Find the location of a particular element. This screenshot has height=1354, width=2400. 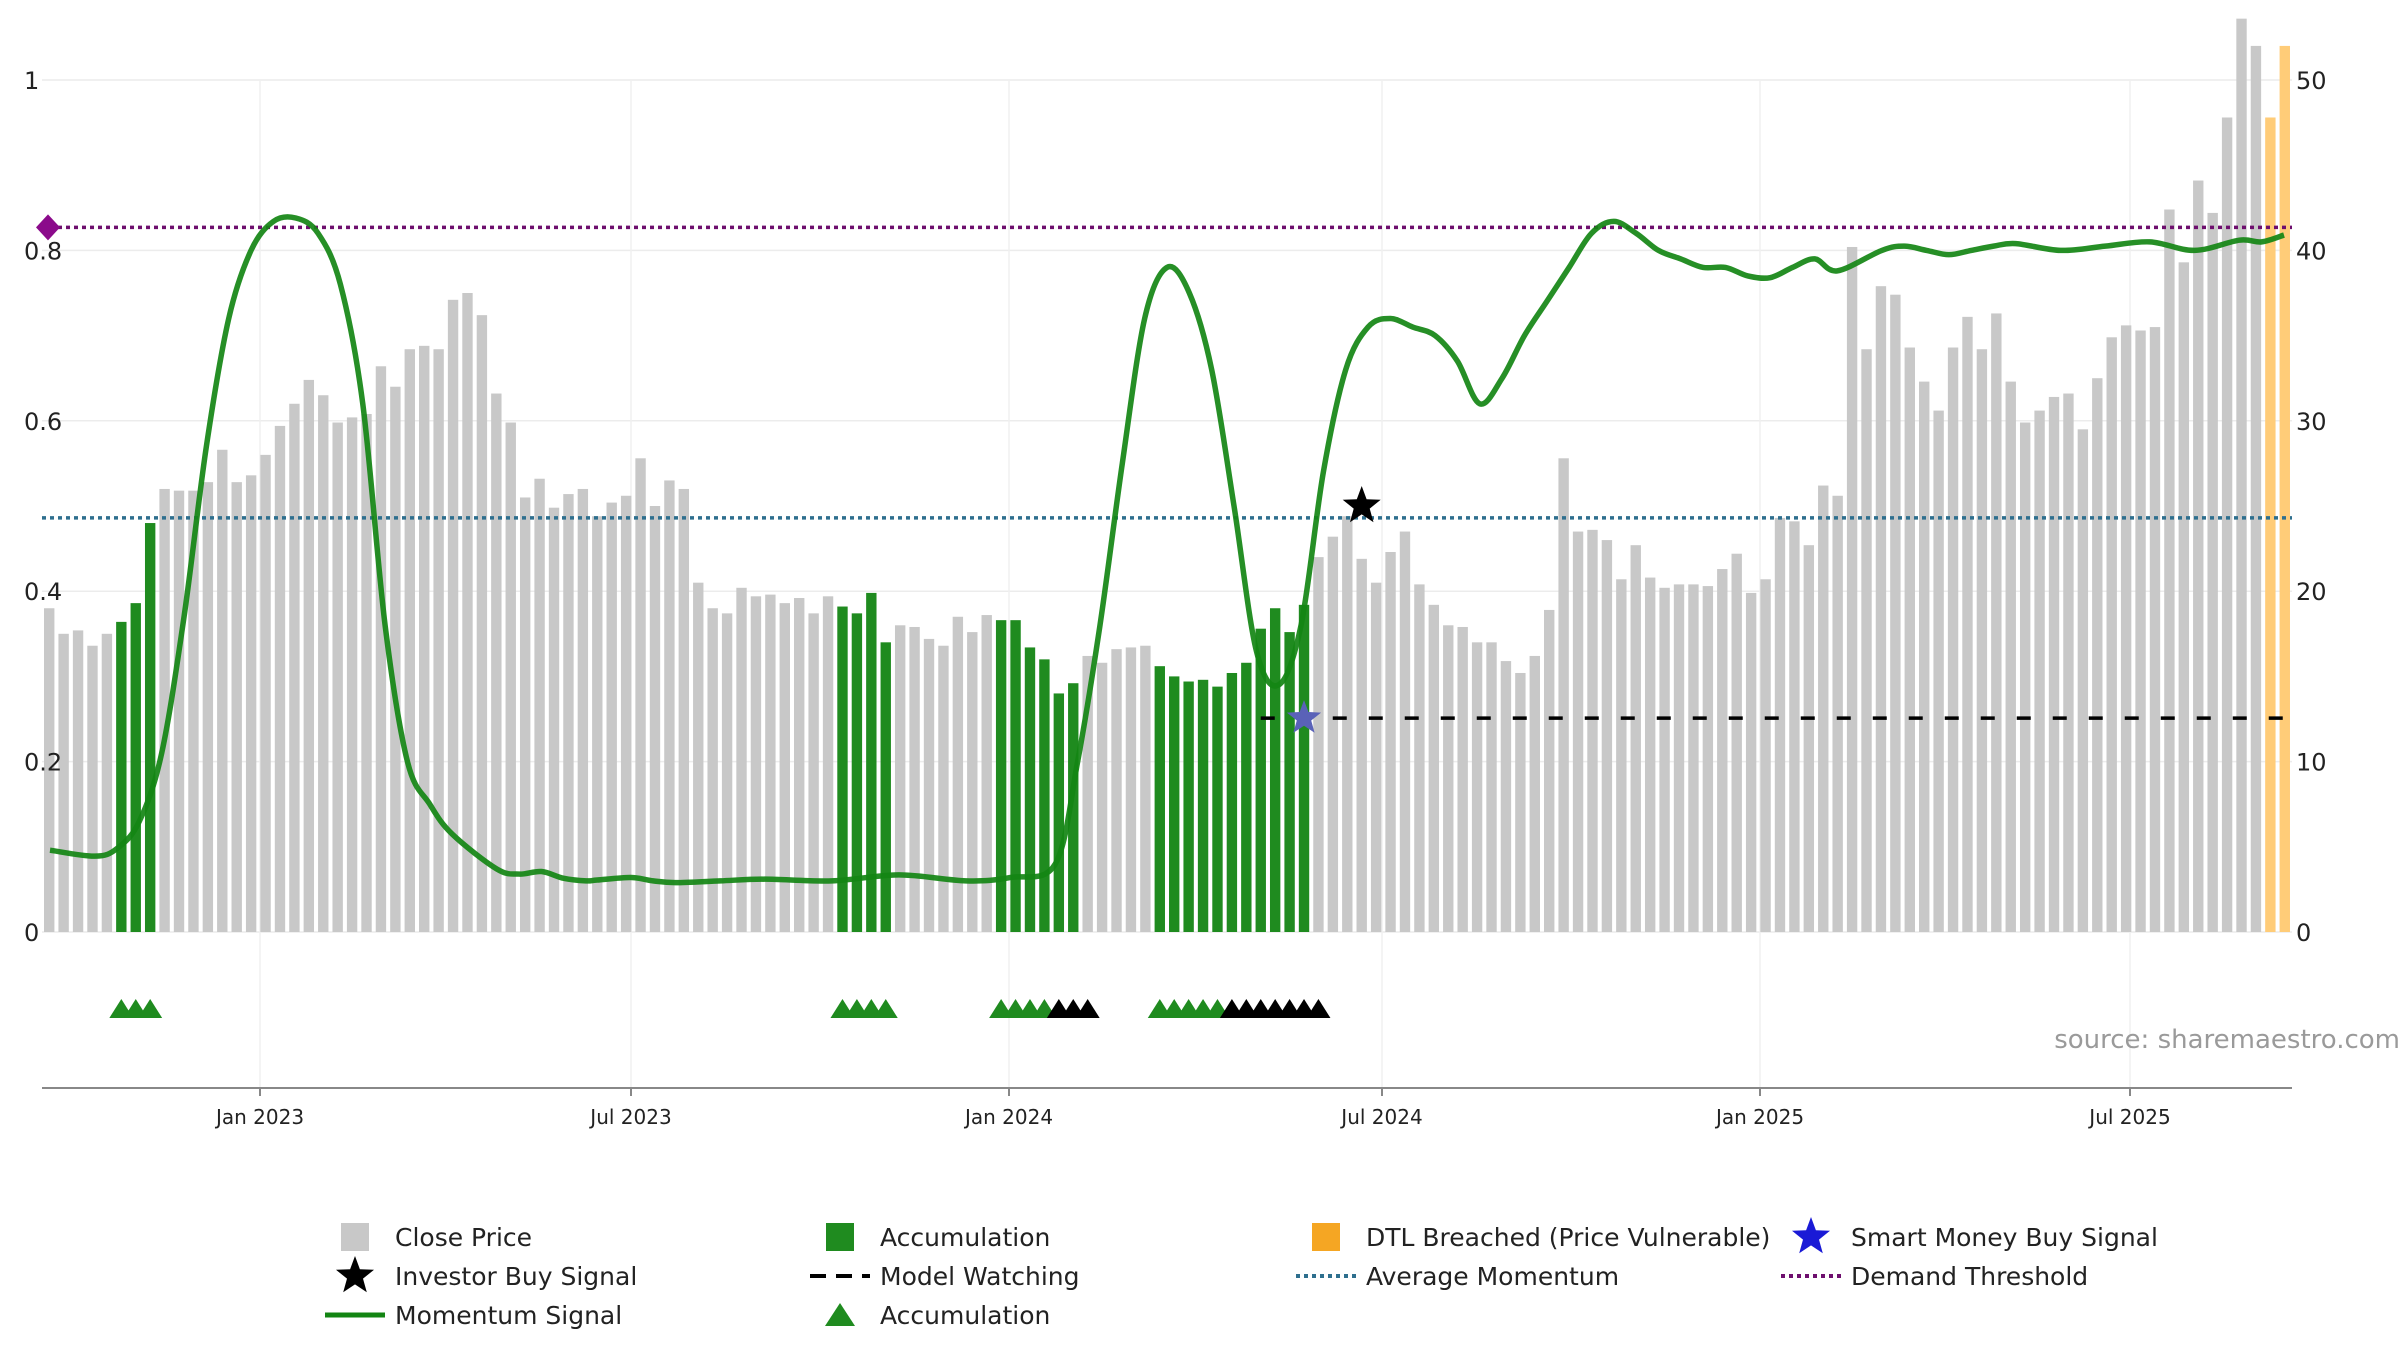

legend-item: Accumulation is located at coordinates (938, 1237).